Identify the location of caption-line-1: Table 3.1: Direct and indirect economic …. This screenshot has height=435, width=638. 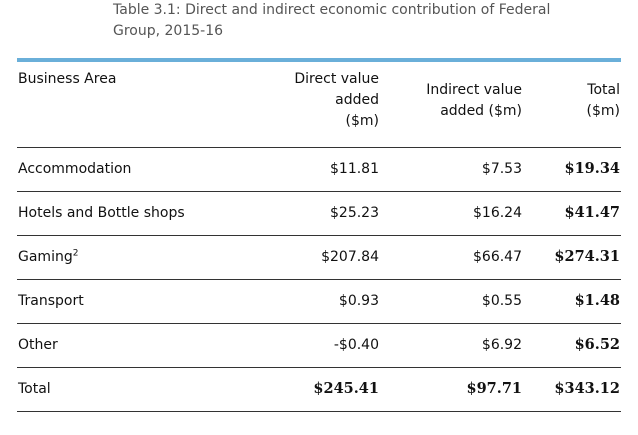
(332, 10).